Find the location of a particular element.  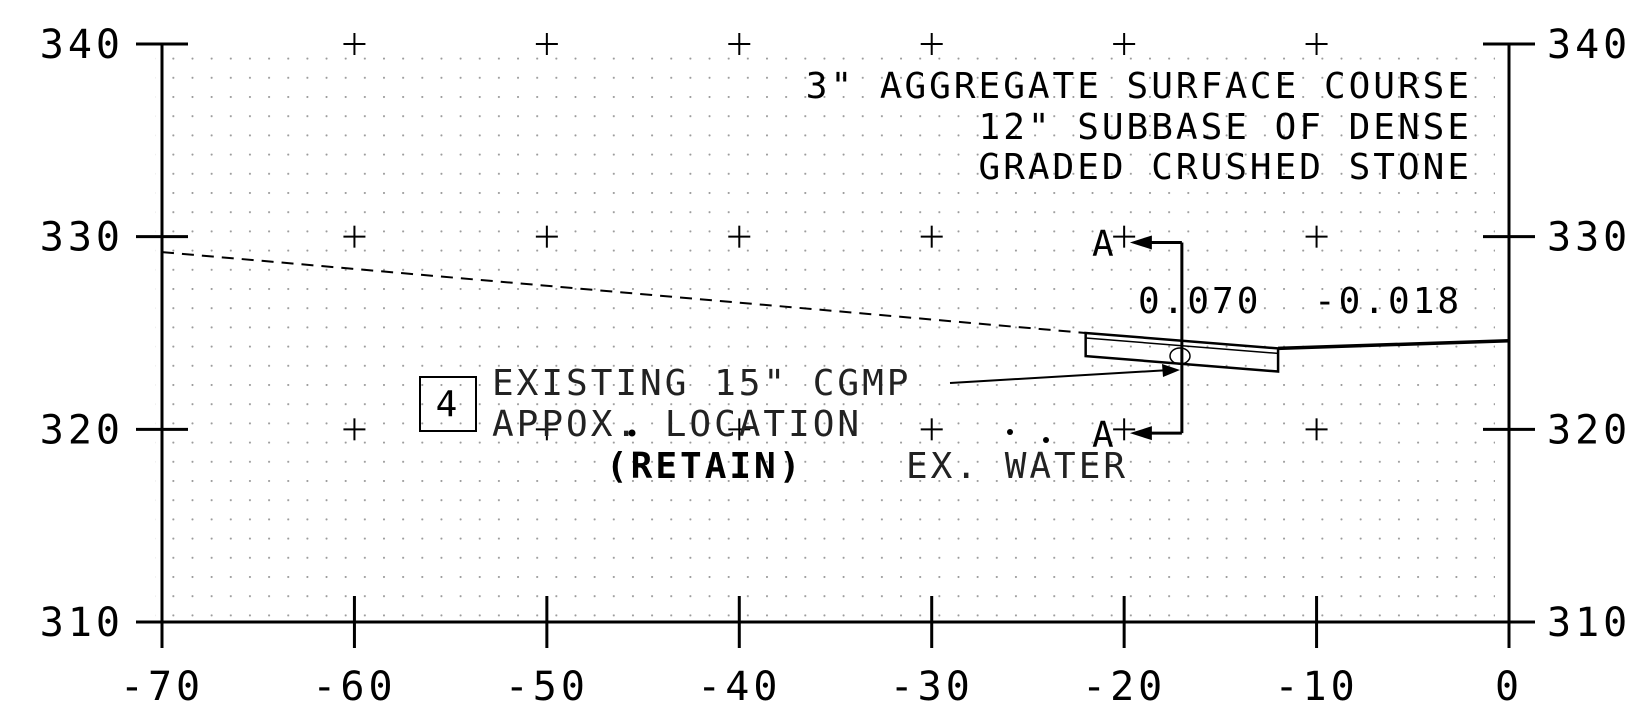

section-arrowhead-top is located at coordinates (1140, 242).